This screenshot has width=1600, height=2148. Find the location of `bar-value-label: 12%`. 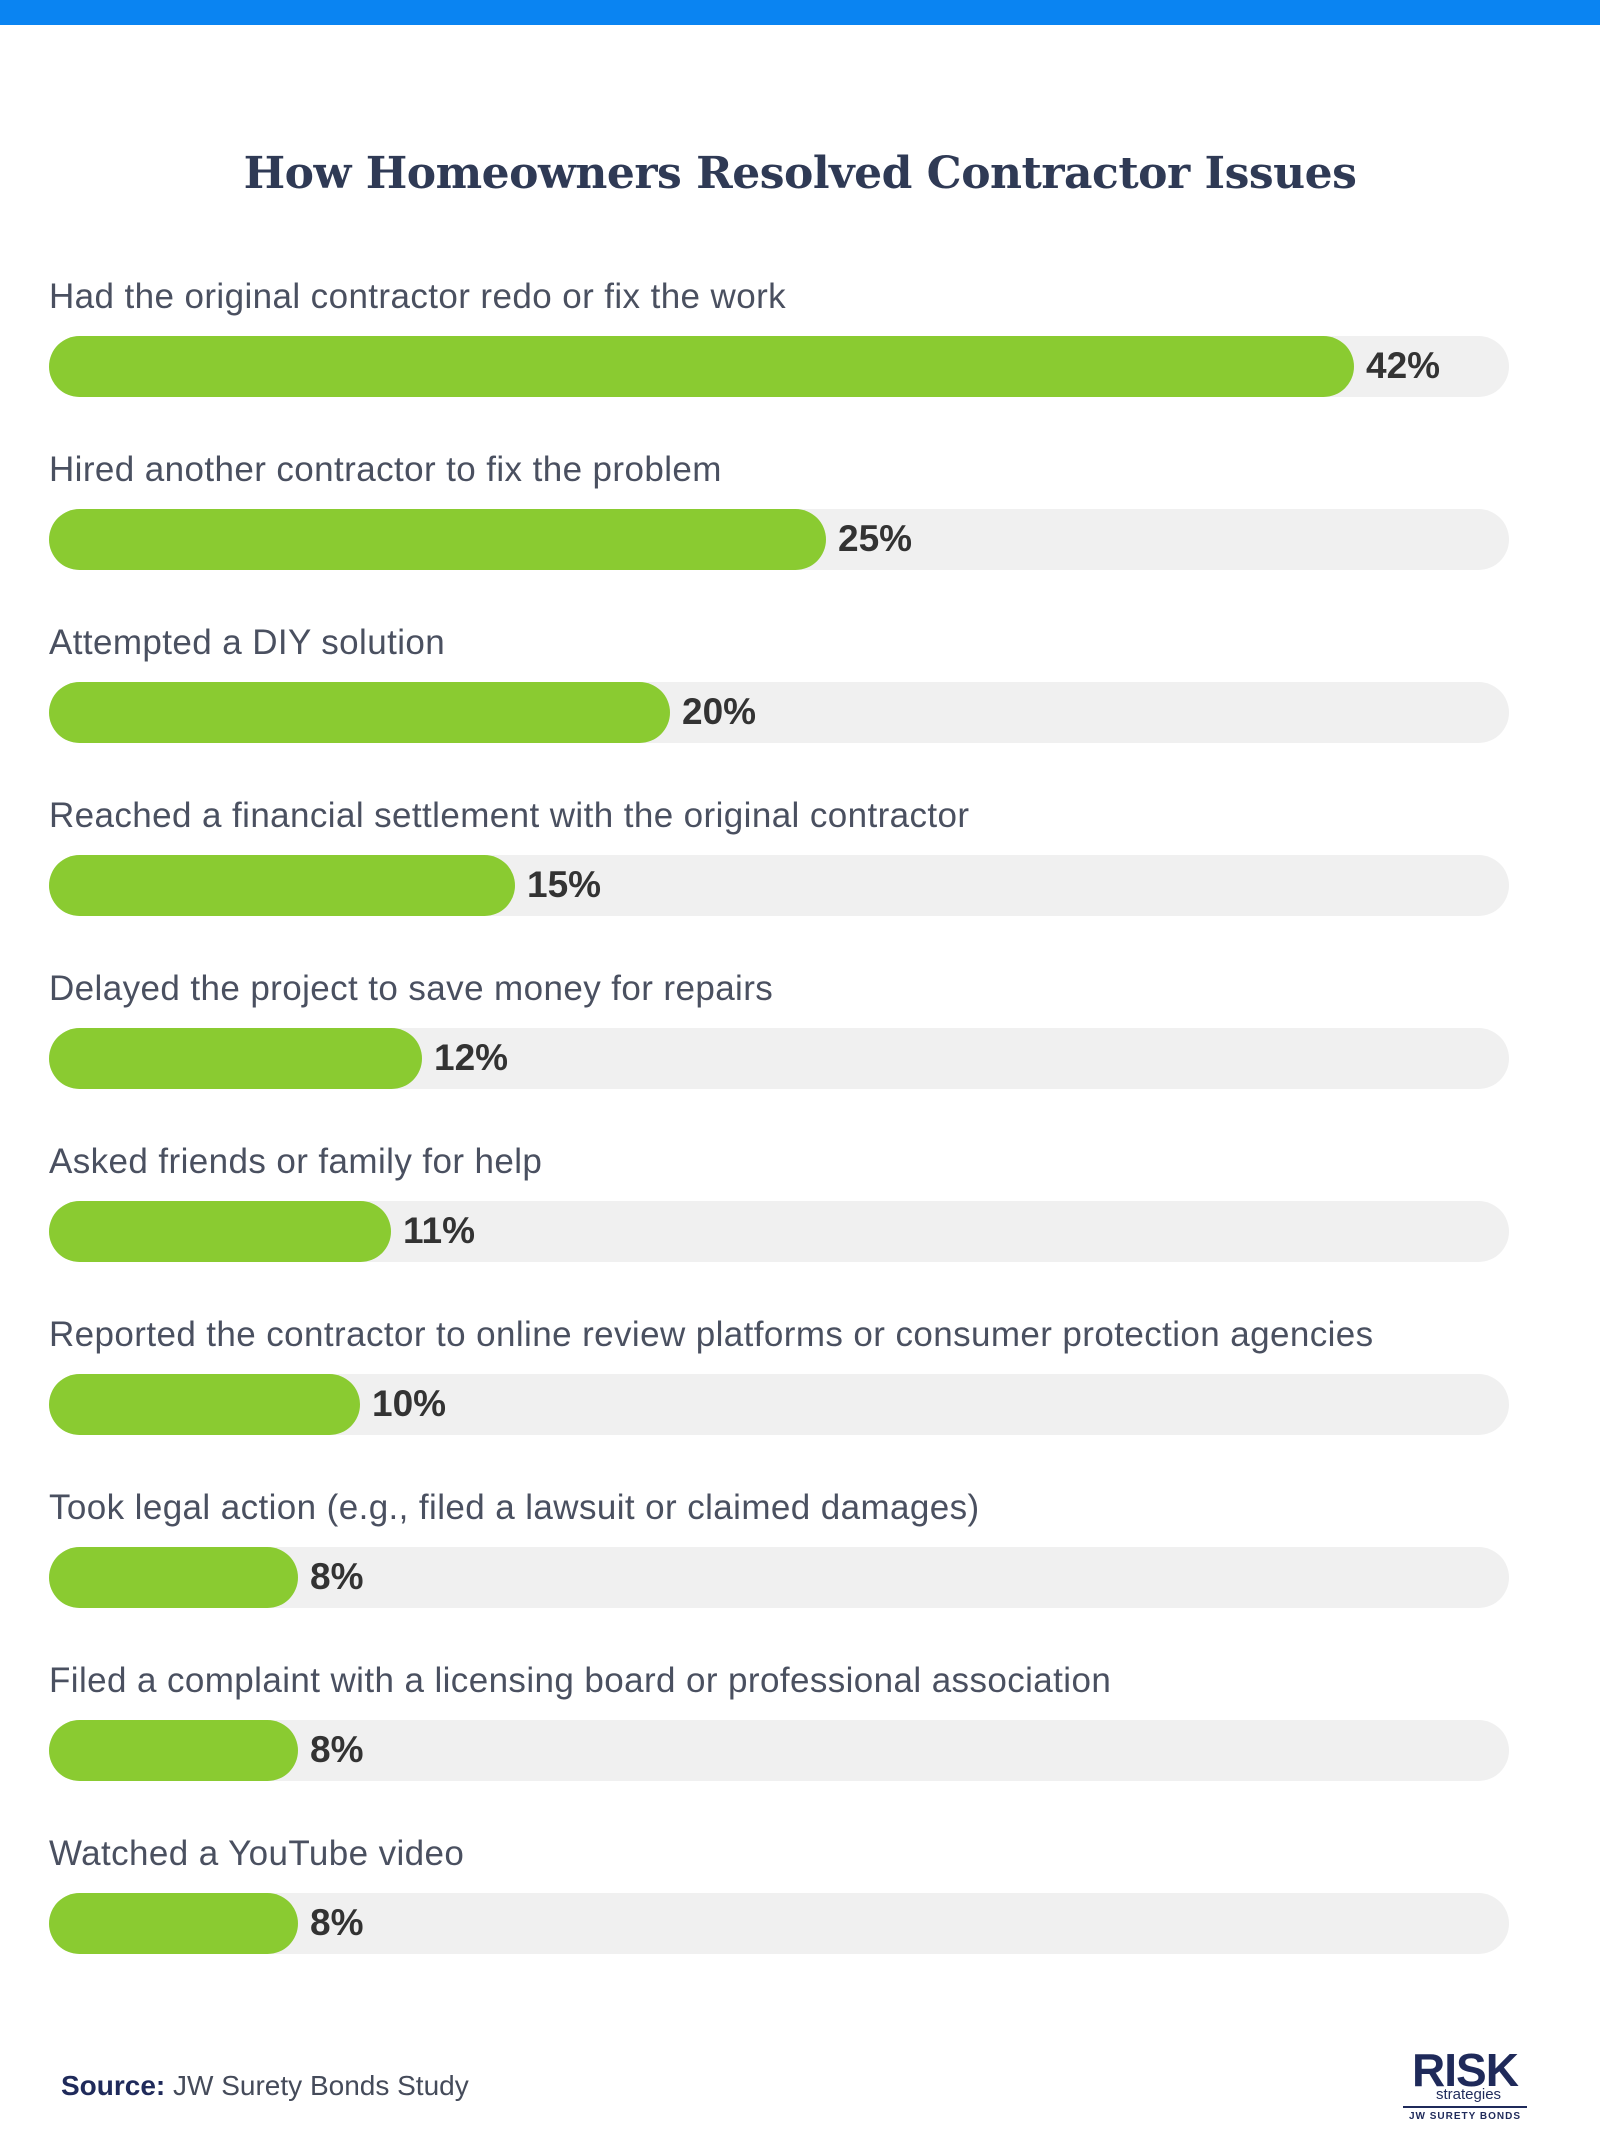

bar-value-label: 12% is located at coordinates (471, 1057).